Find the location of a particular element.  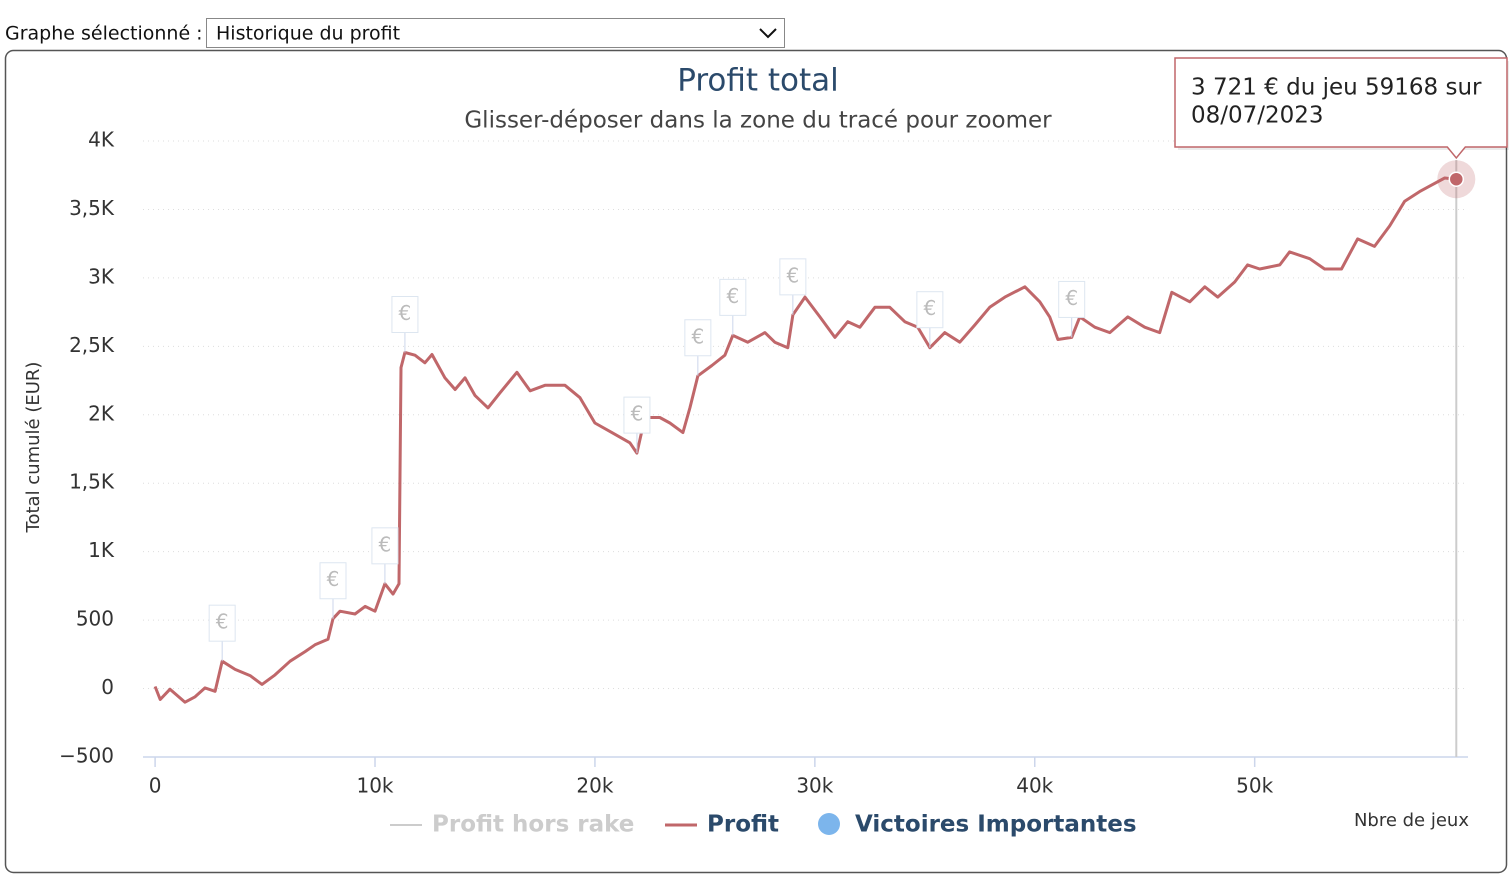

x-axis-title: Nbre de jeux is located at coordinates (1411, 820).